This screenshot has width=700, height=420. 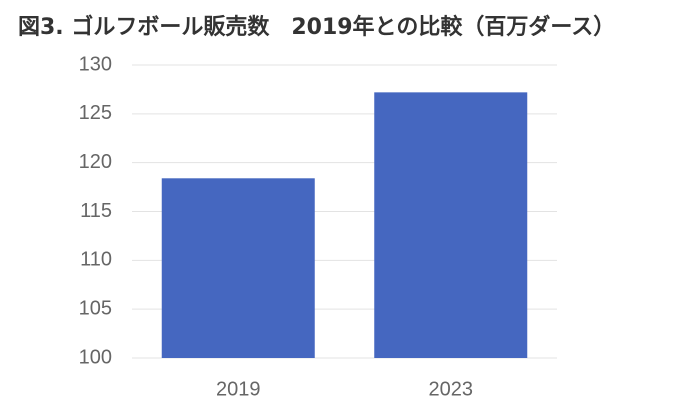 I want to click on chart-title: 図3. ゴルフボール販売数 2019年との比較（百万ダース）, so click(x=316, y=27).